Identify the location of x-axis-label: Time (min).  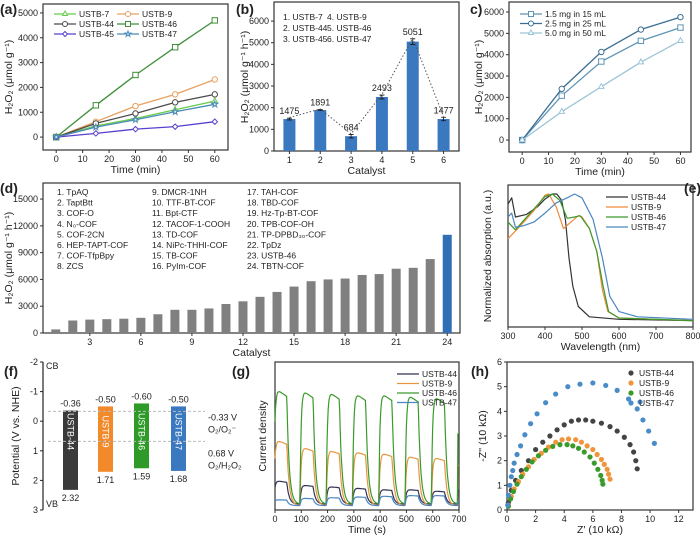
(600, 172).